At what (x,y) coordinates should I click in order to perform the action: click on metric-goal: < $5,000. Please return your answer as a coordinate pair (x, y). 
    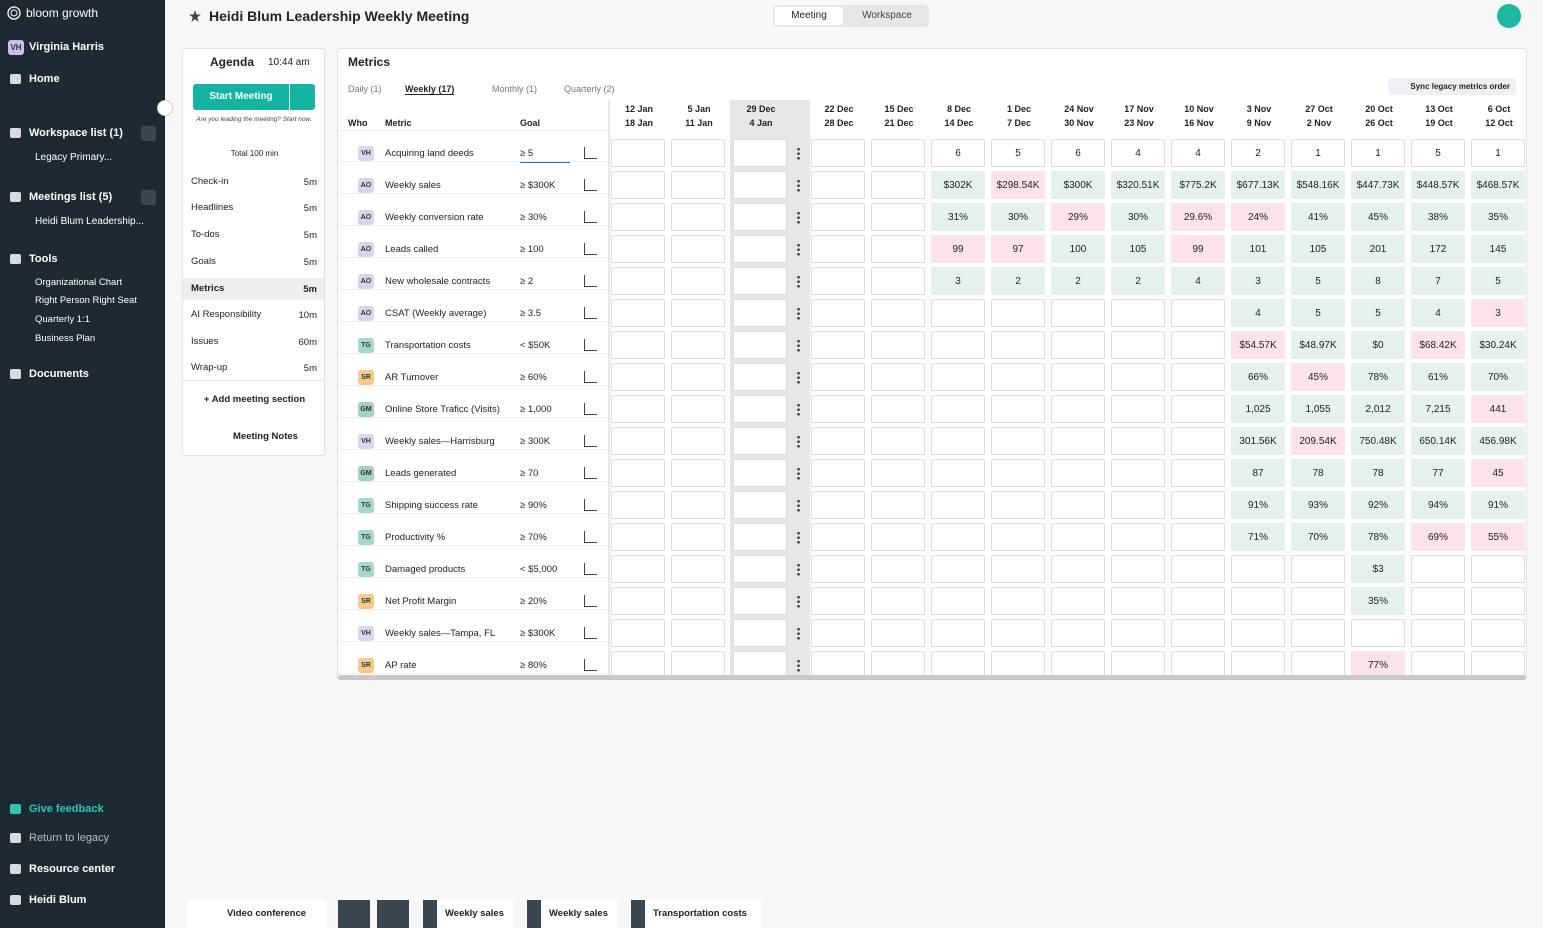
    Looking at the image, I should click on (539, 569).